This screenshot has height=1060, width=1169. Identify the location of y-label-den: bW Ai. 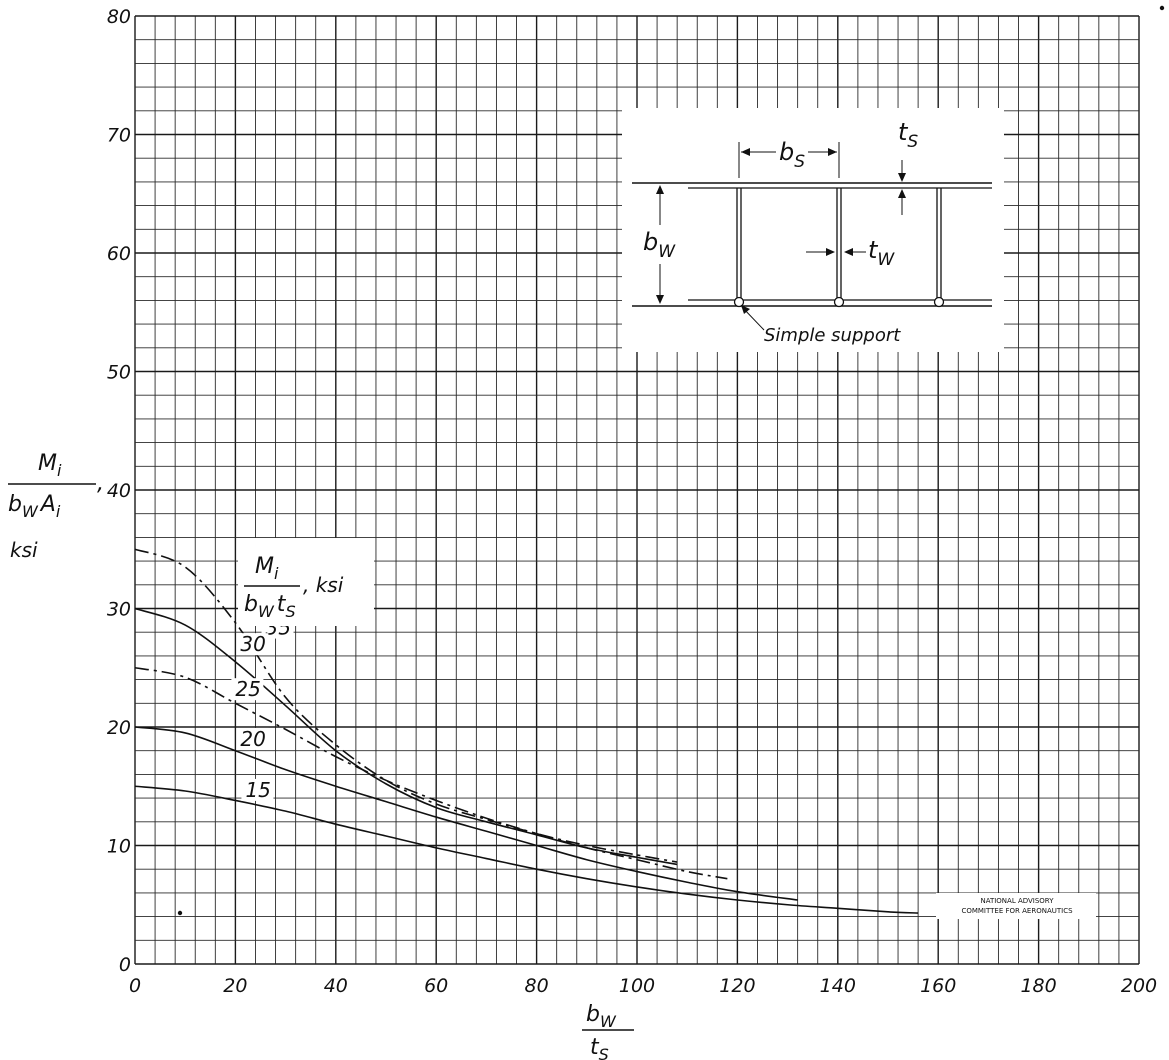
(34, 506).